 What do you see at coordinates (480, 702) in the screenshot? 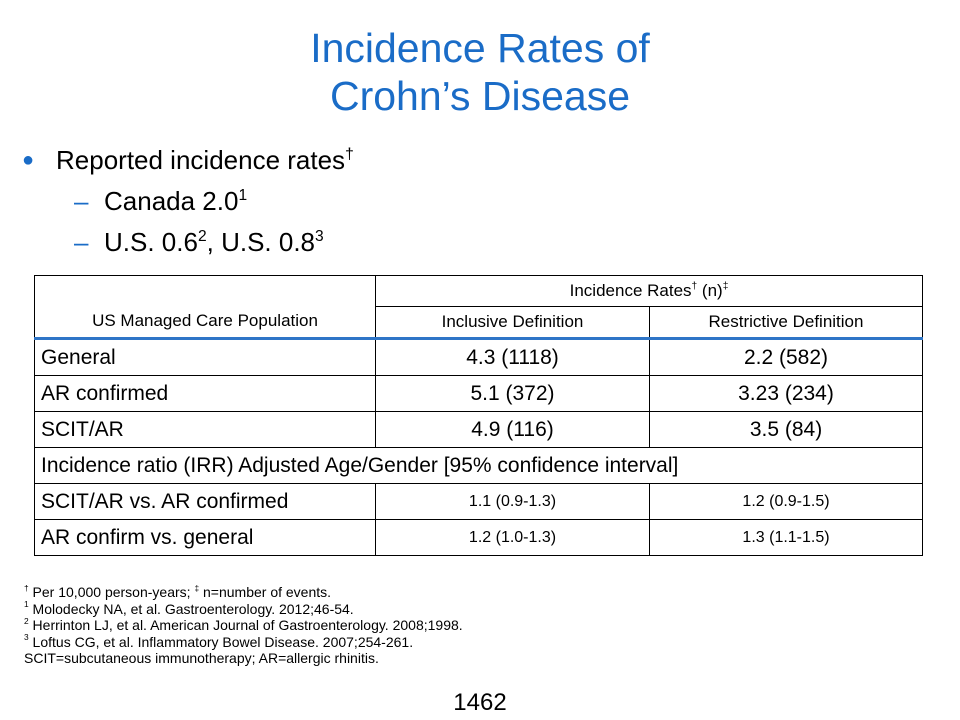
I see `page-number: 1462` at bounding box center [480, 702].